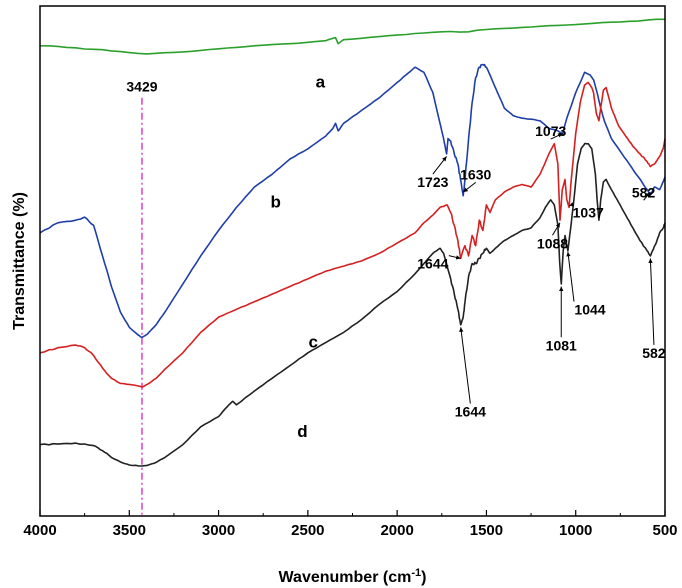 The width and height of the screenshot is (682, 588). Describe the element at coordinates (561, 345) in the screenshot. I see `peak-label-1081: 1081` at that location.